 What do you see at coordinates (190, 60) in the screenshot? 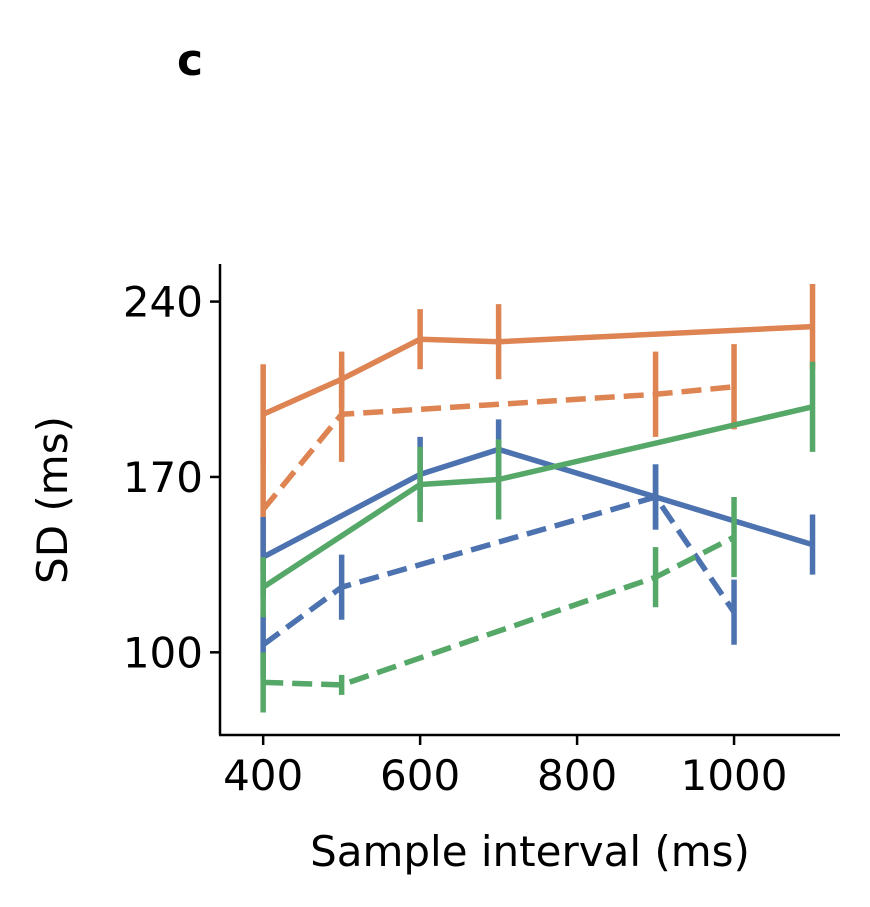
I see `panel-label: c` at bounding box center [190, 60].